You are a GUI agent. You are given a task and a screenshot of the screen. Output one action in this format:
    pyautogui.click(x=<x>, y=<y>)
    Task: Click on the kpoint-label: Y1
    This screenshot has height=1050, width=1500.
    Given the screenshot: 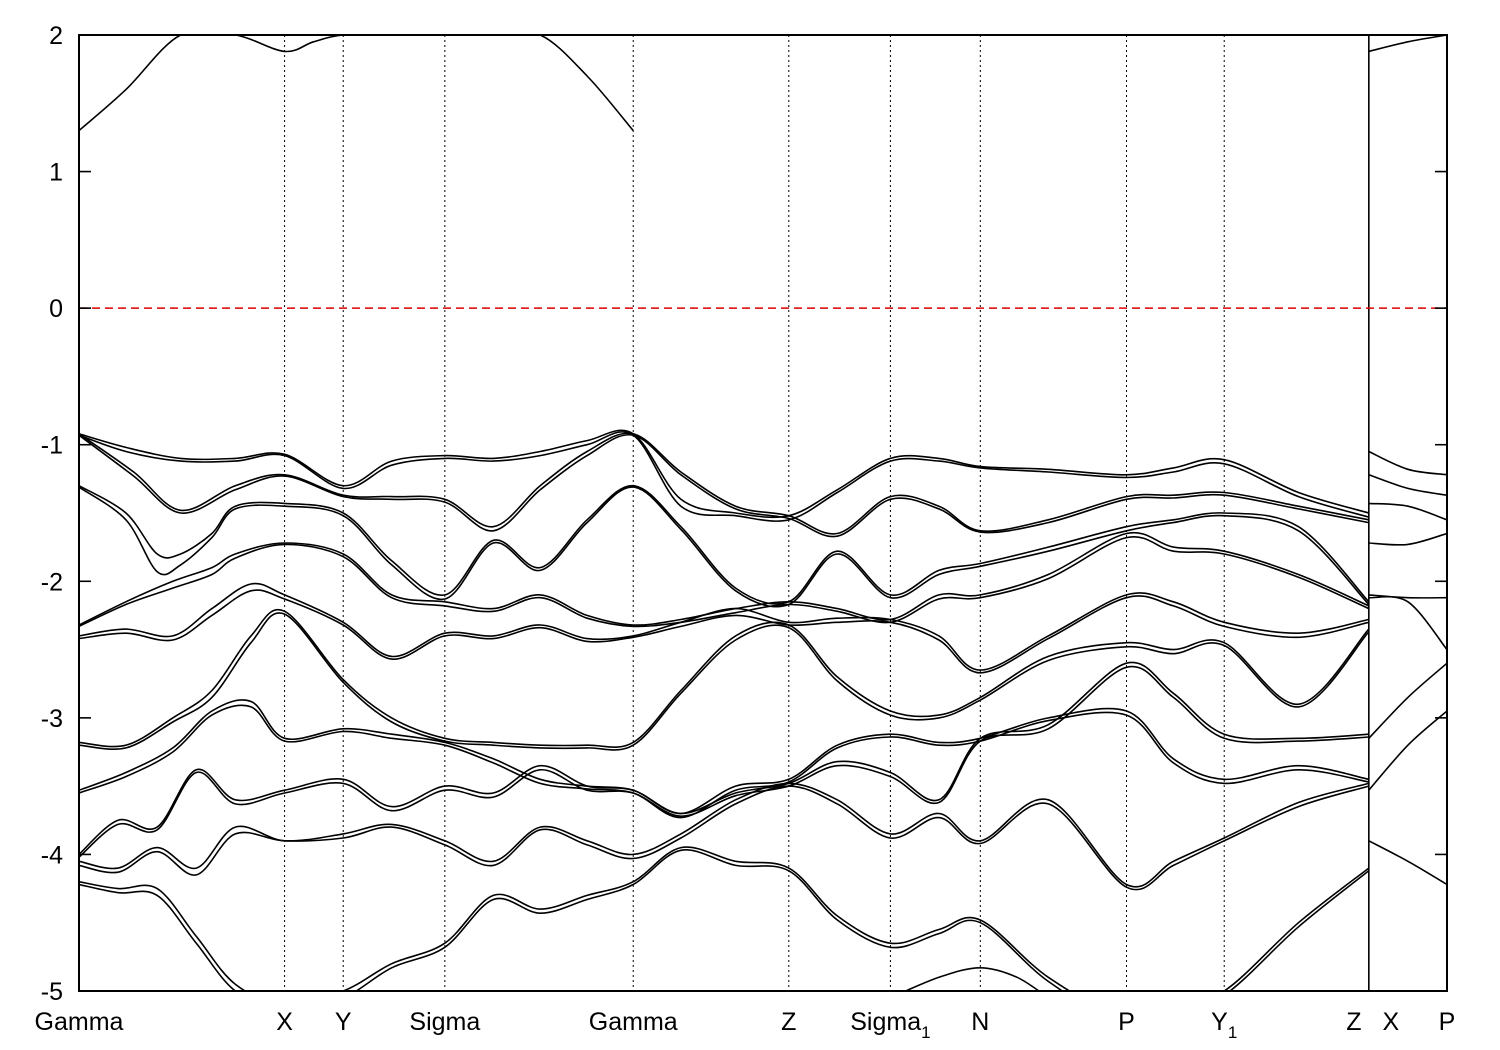 What is the action you would take?
    pyautogui.click(x=1224, y=1025)
    